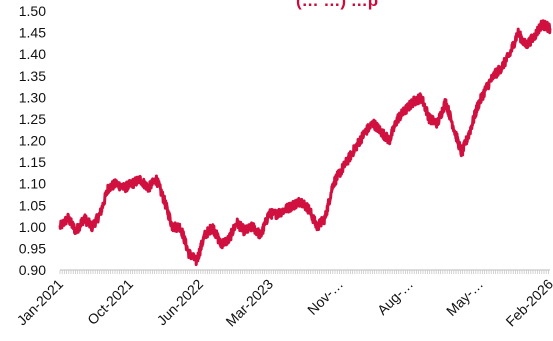 This screenshot has height=341, width=553. I want to click on x-tick-label: Jan-2021, so click(40, 302).